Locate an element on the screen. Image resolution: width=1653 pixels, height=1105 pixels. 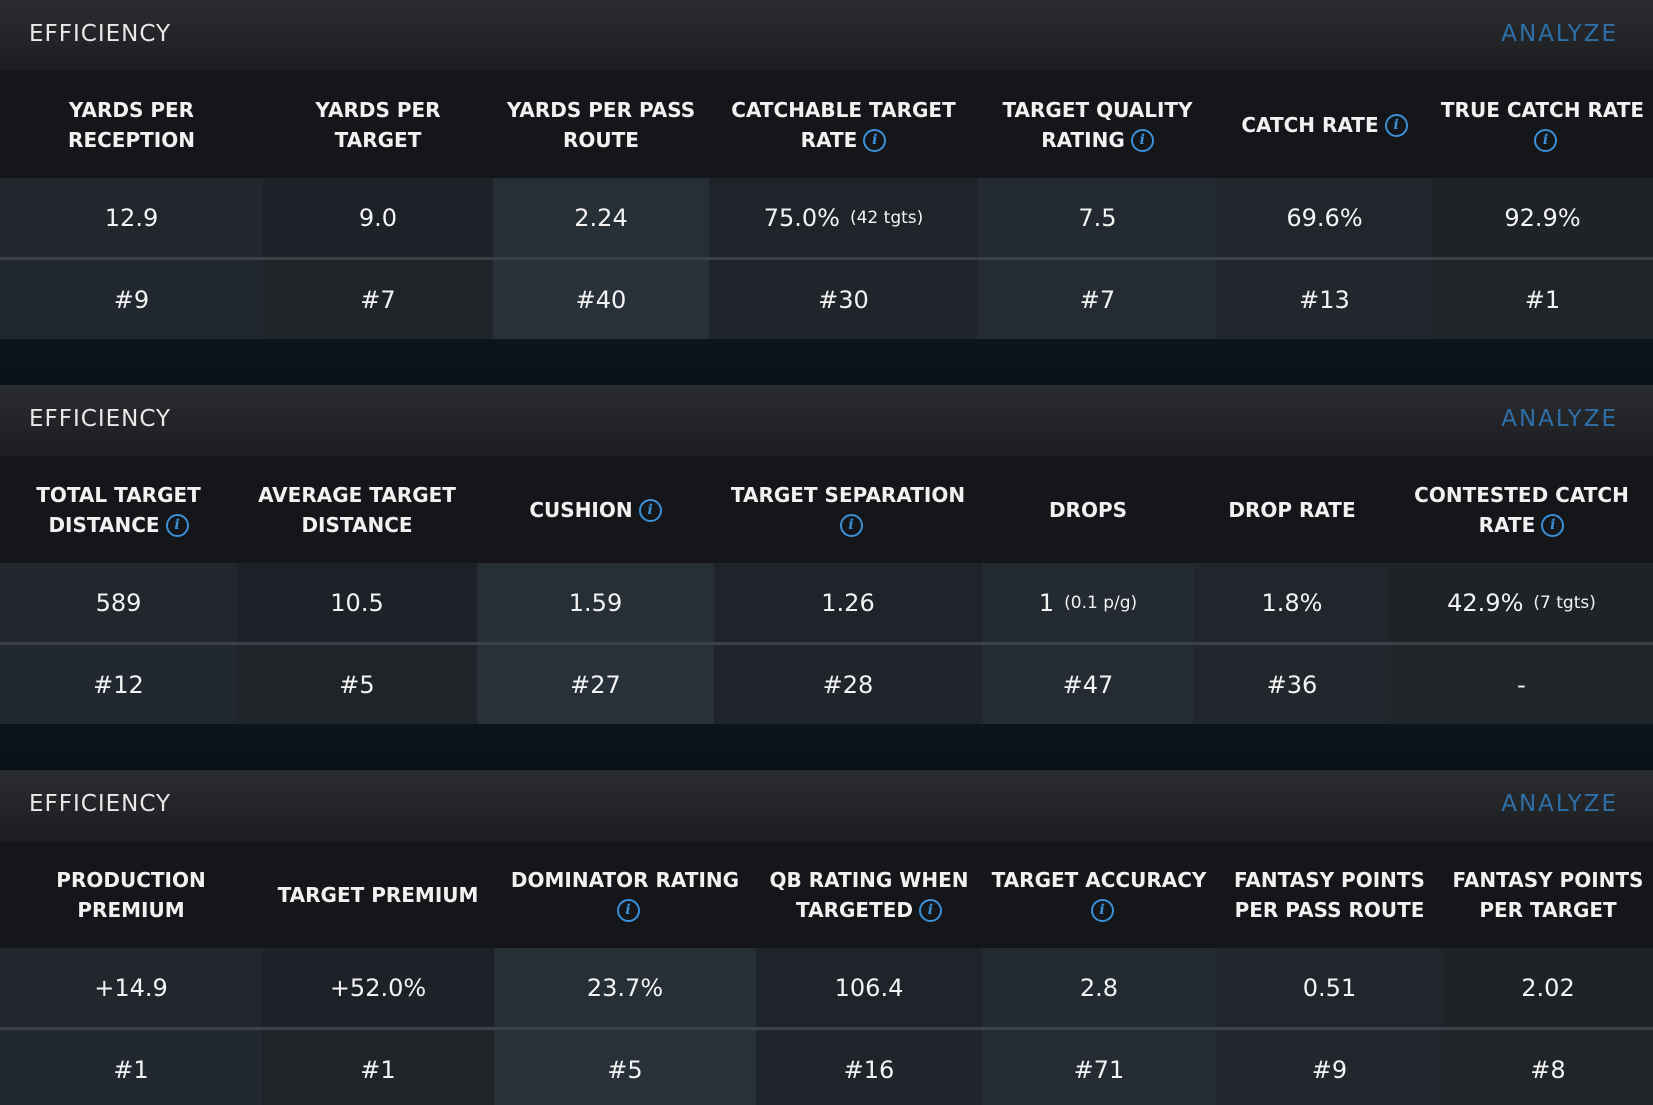
stat-rank: #1 is located at coordinates (378, 1069).